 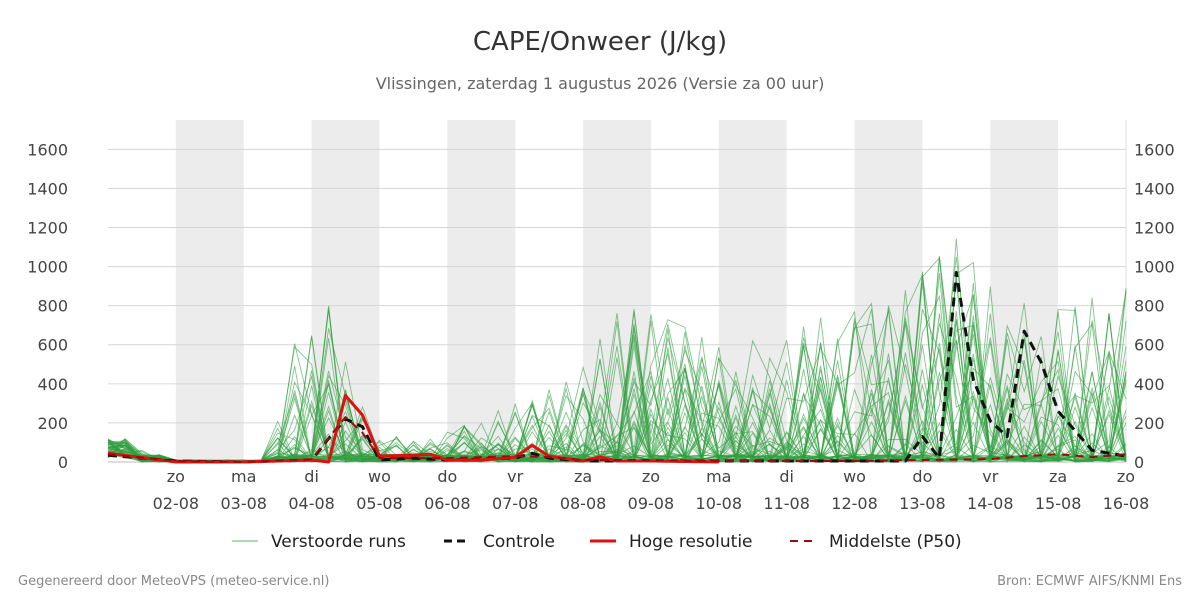 What do you see at coordinates (338, 542) in the screenshot?
I see `legend-label-perturbed: Verstoorde runs` at bounding box center [338, 542].